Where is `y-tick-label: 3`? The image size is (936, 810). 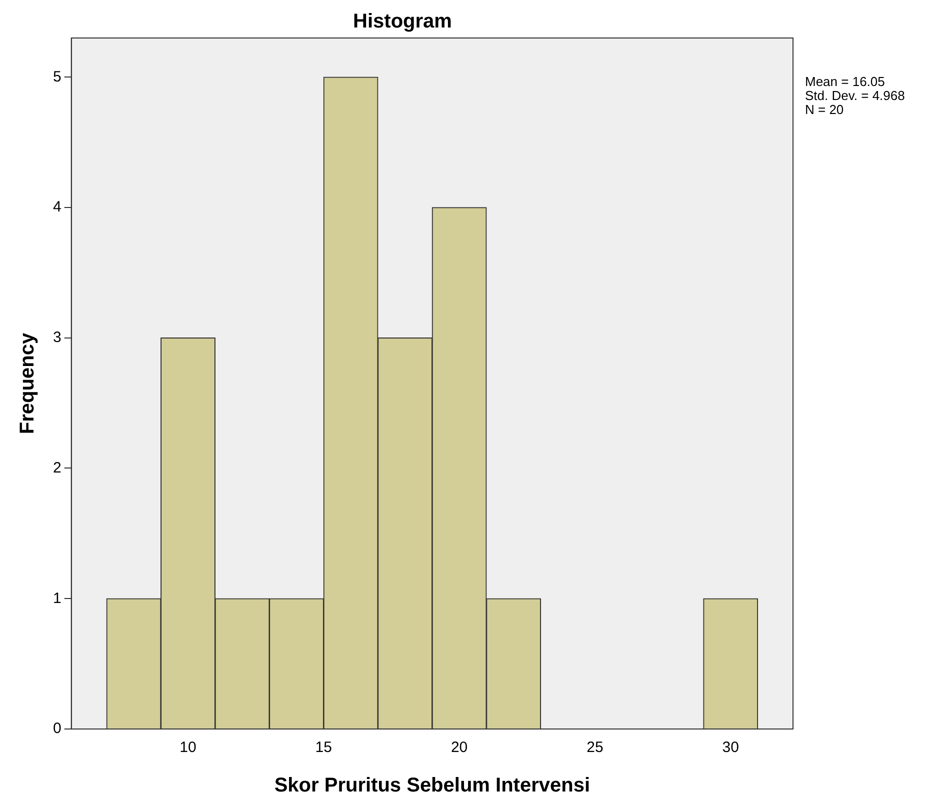
y-tick-label: 3 is located at coordinates (57, 337).